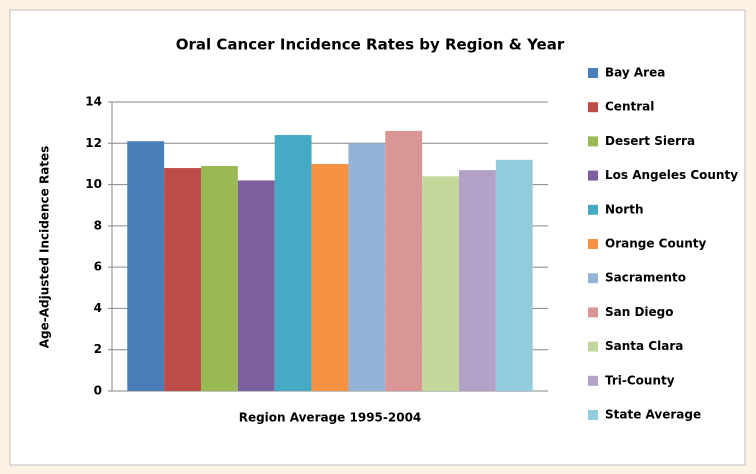  I want to click on y-tick-label: 6, so click(98, 267).